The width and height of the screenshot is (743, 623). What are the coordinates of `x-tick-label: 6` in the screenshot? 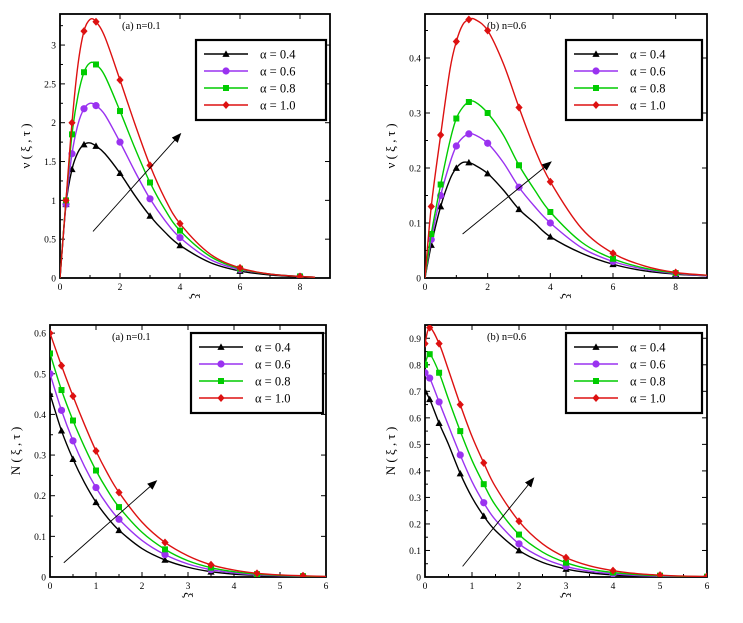 It's located at (613, 288).